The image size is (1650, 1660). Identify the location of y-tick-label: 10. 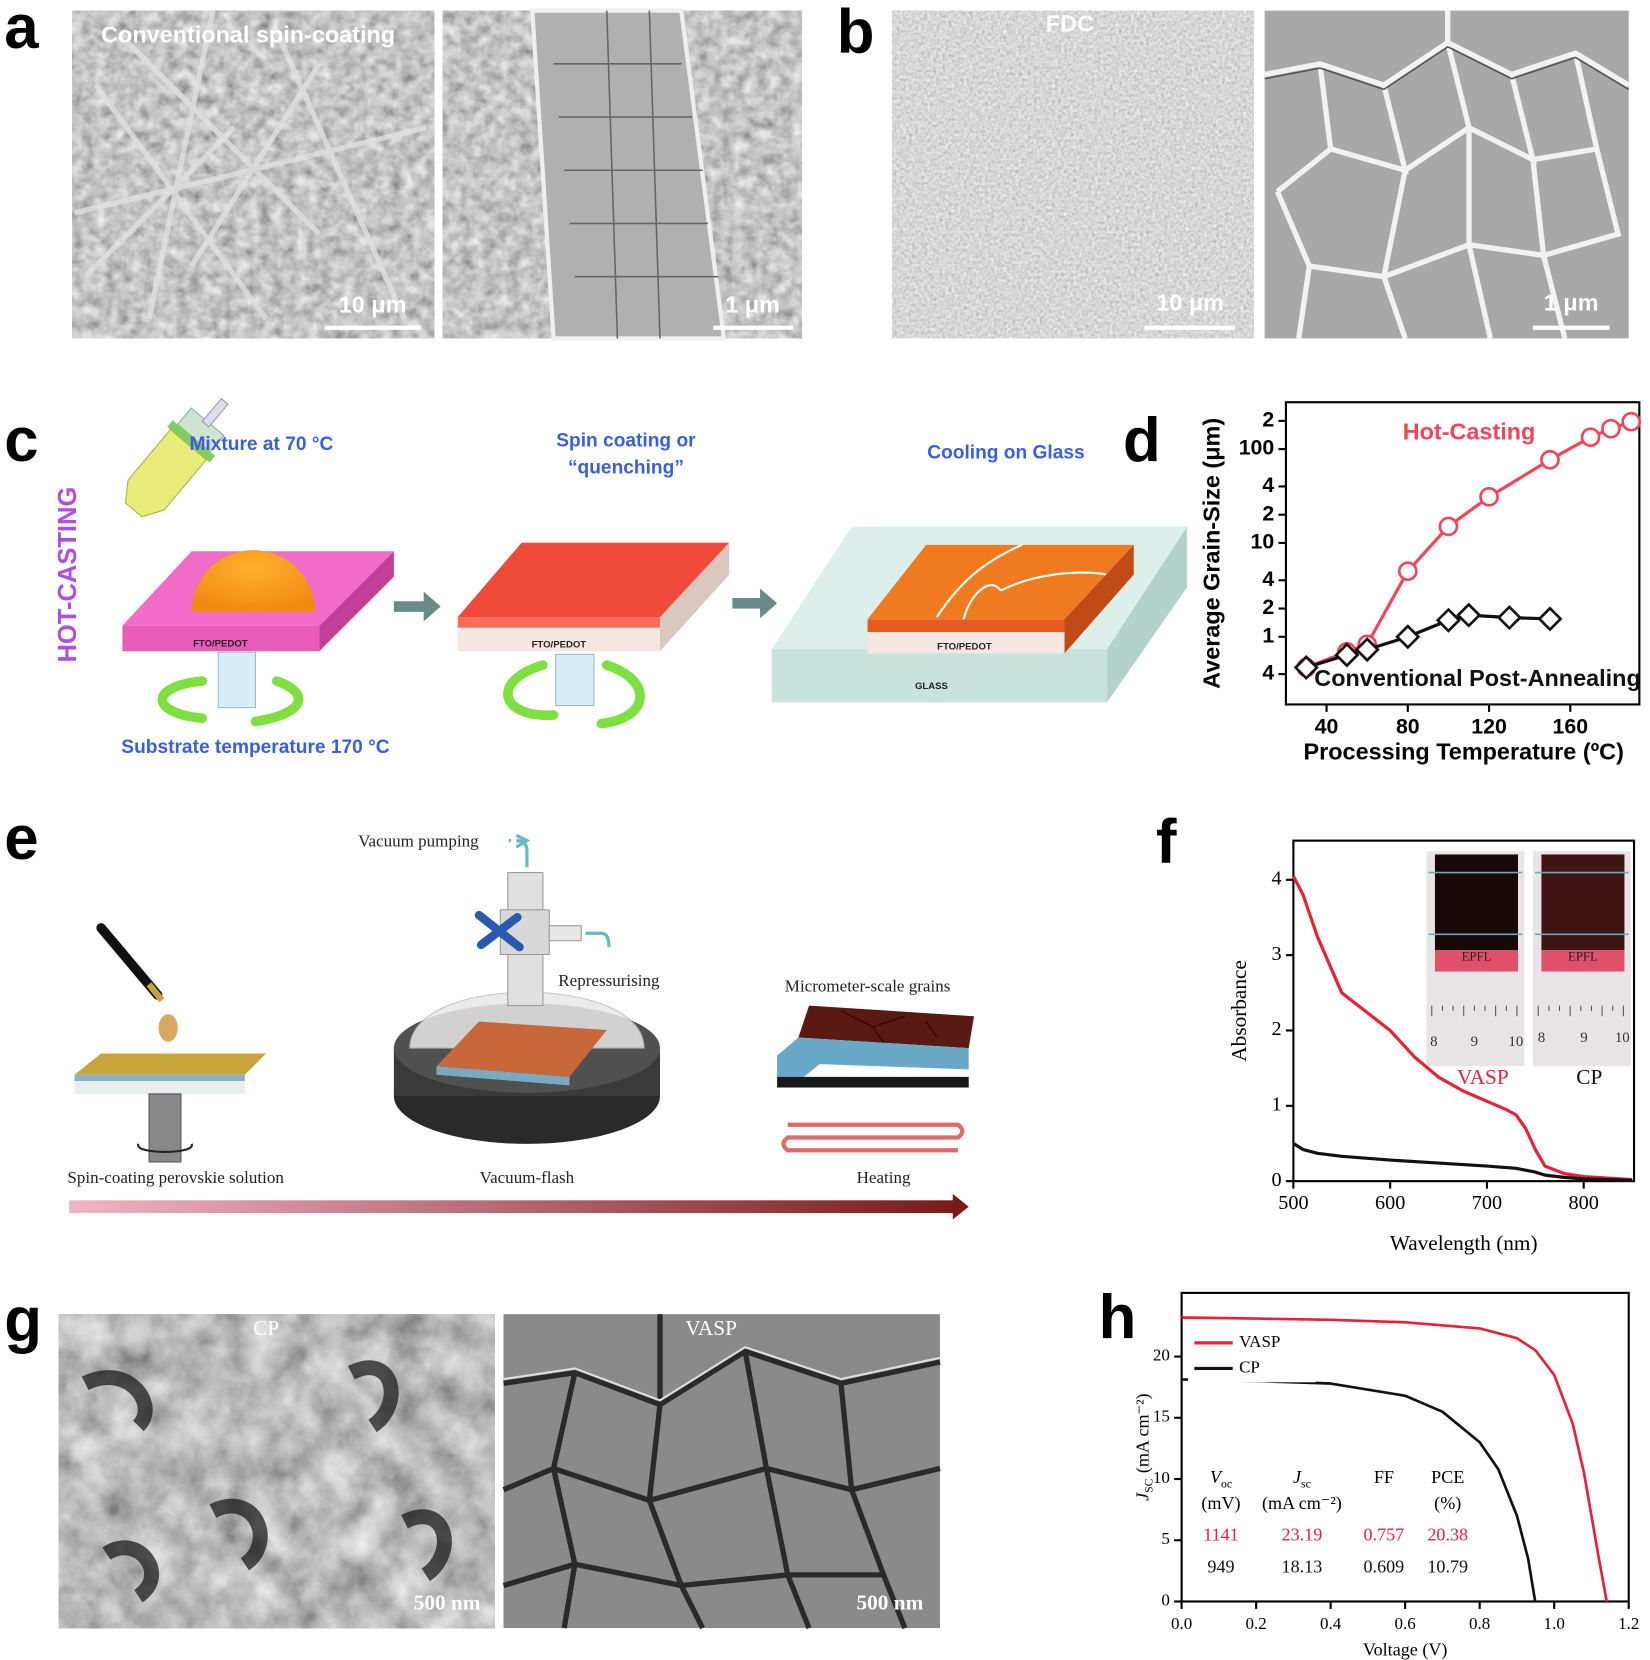
(1161, 1477).